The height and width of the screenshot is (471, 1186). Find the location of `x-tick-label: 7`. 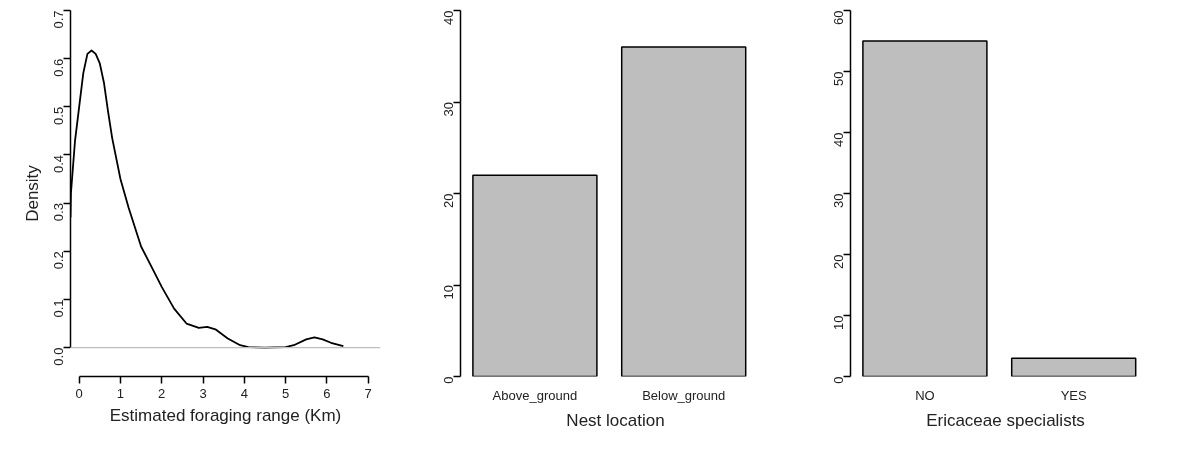

x-tick-label: 7 is located at coordinates (368, 393).